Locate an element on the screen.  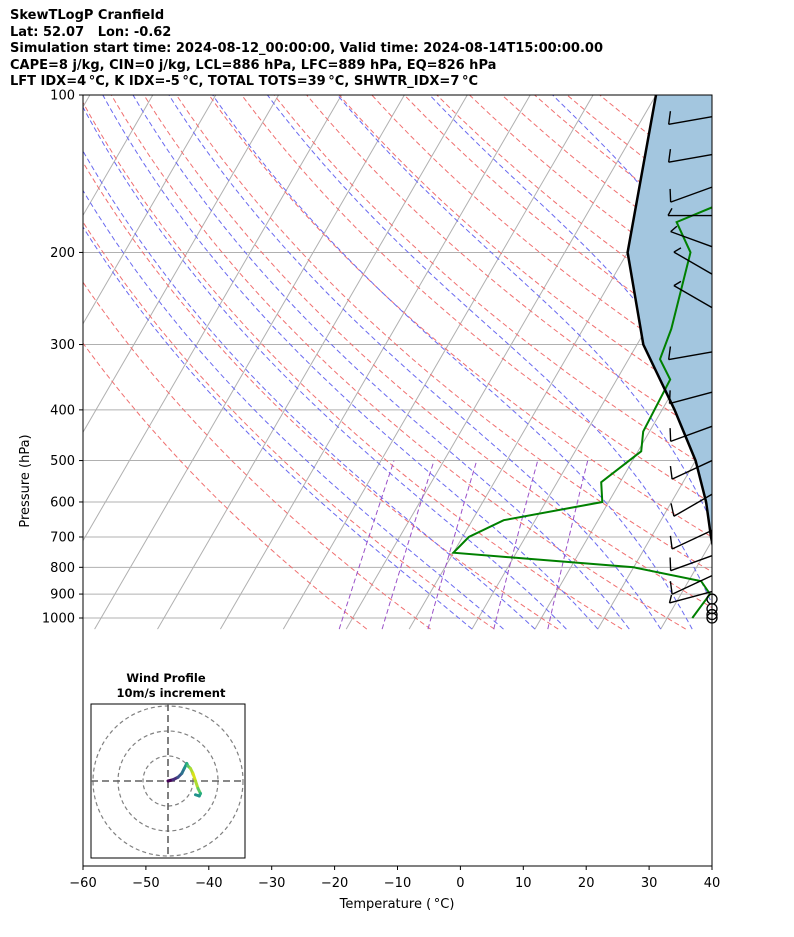
hodograph-subtitle: 10m/s increment is located at coordinates (171, 693).